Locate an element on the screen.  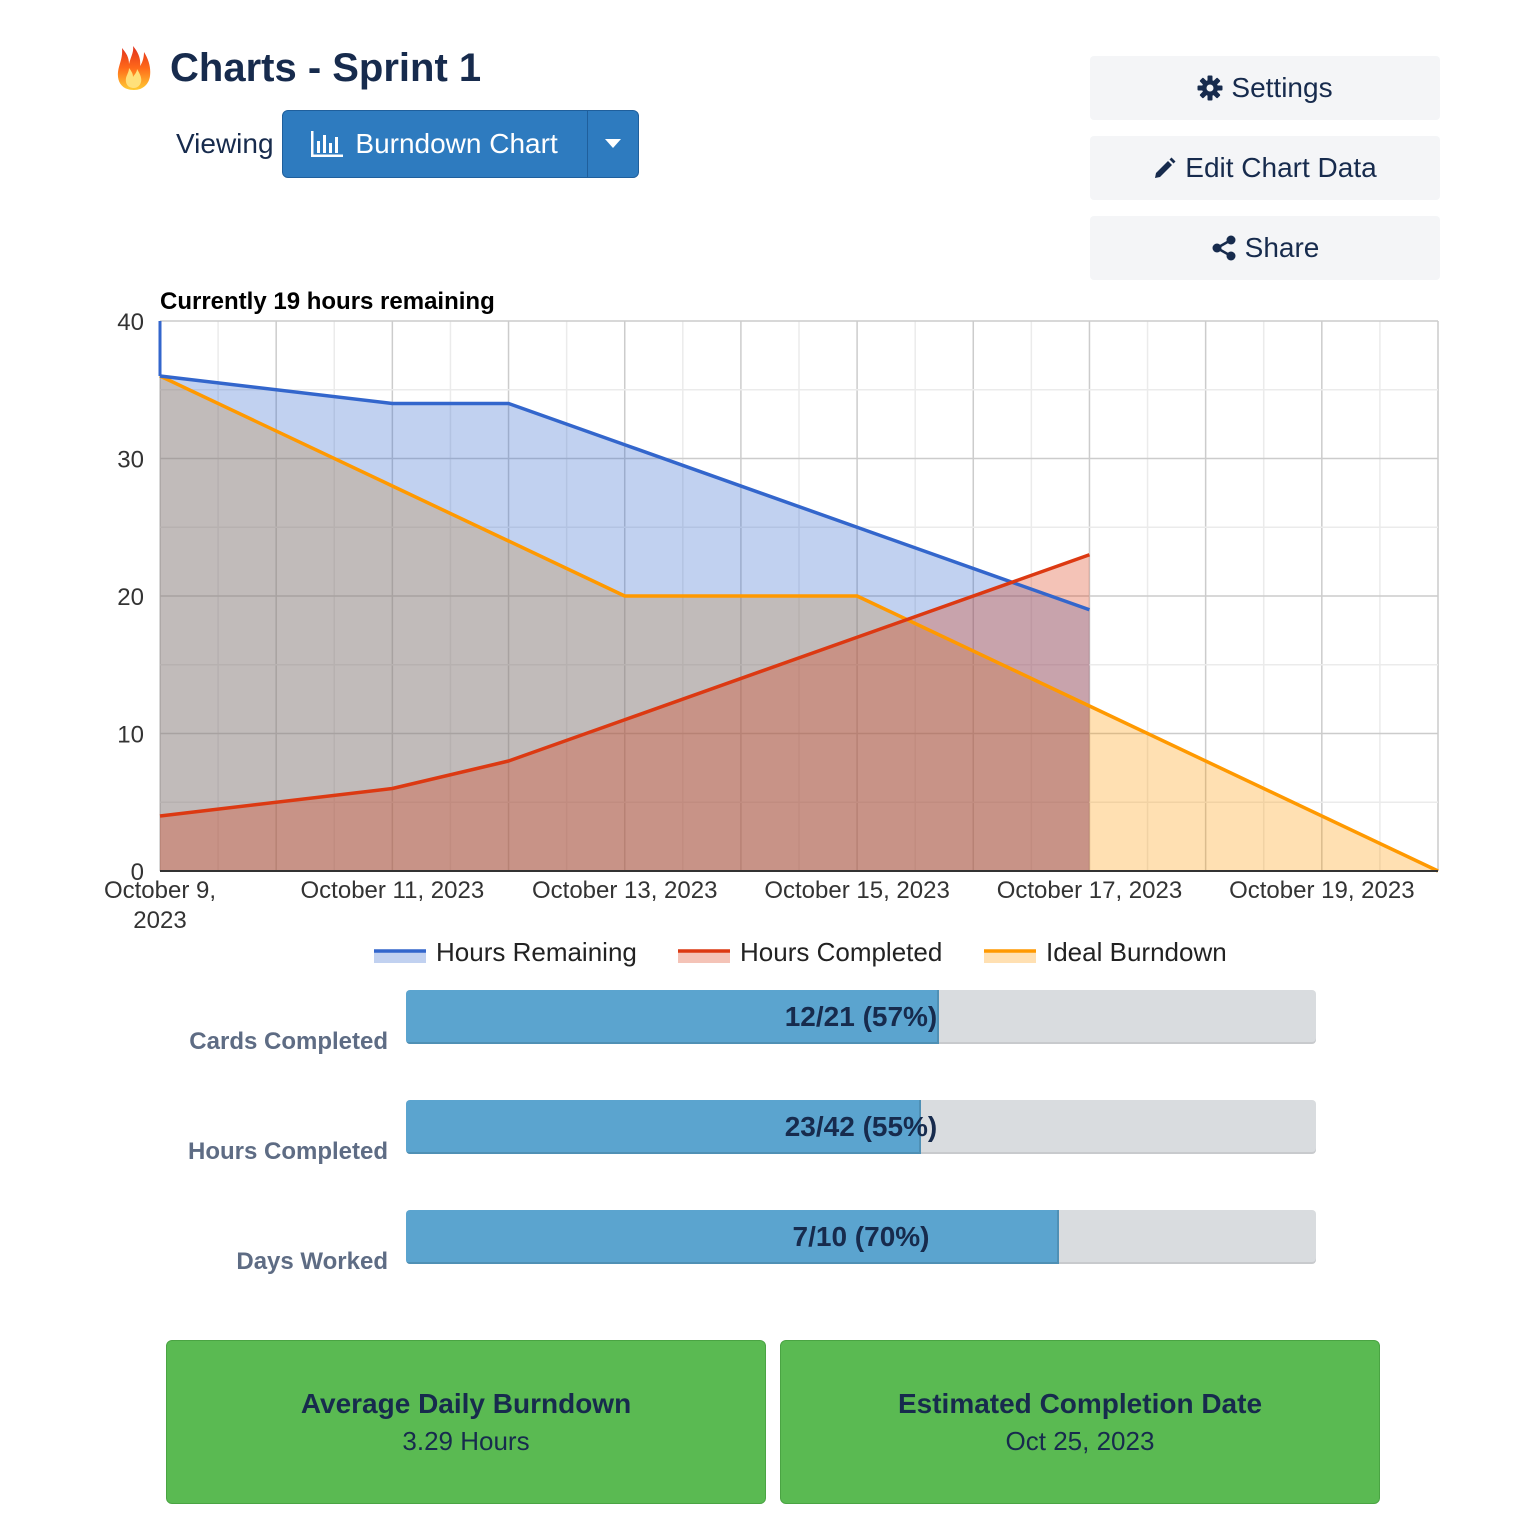
caret-down-icon is located at coordinates (612, 143).